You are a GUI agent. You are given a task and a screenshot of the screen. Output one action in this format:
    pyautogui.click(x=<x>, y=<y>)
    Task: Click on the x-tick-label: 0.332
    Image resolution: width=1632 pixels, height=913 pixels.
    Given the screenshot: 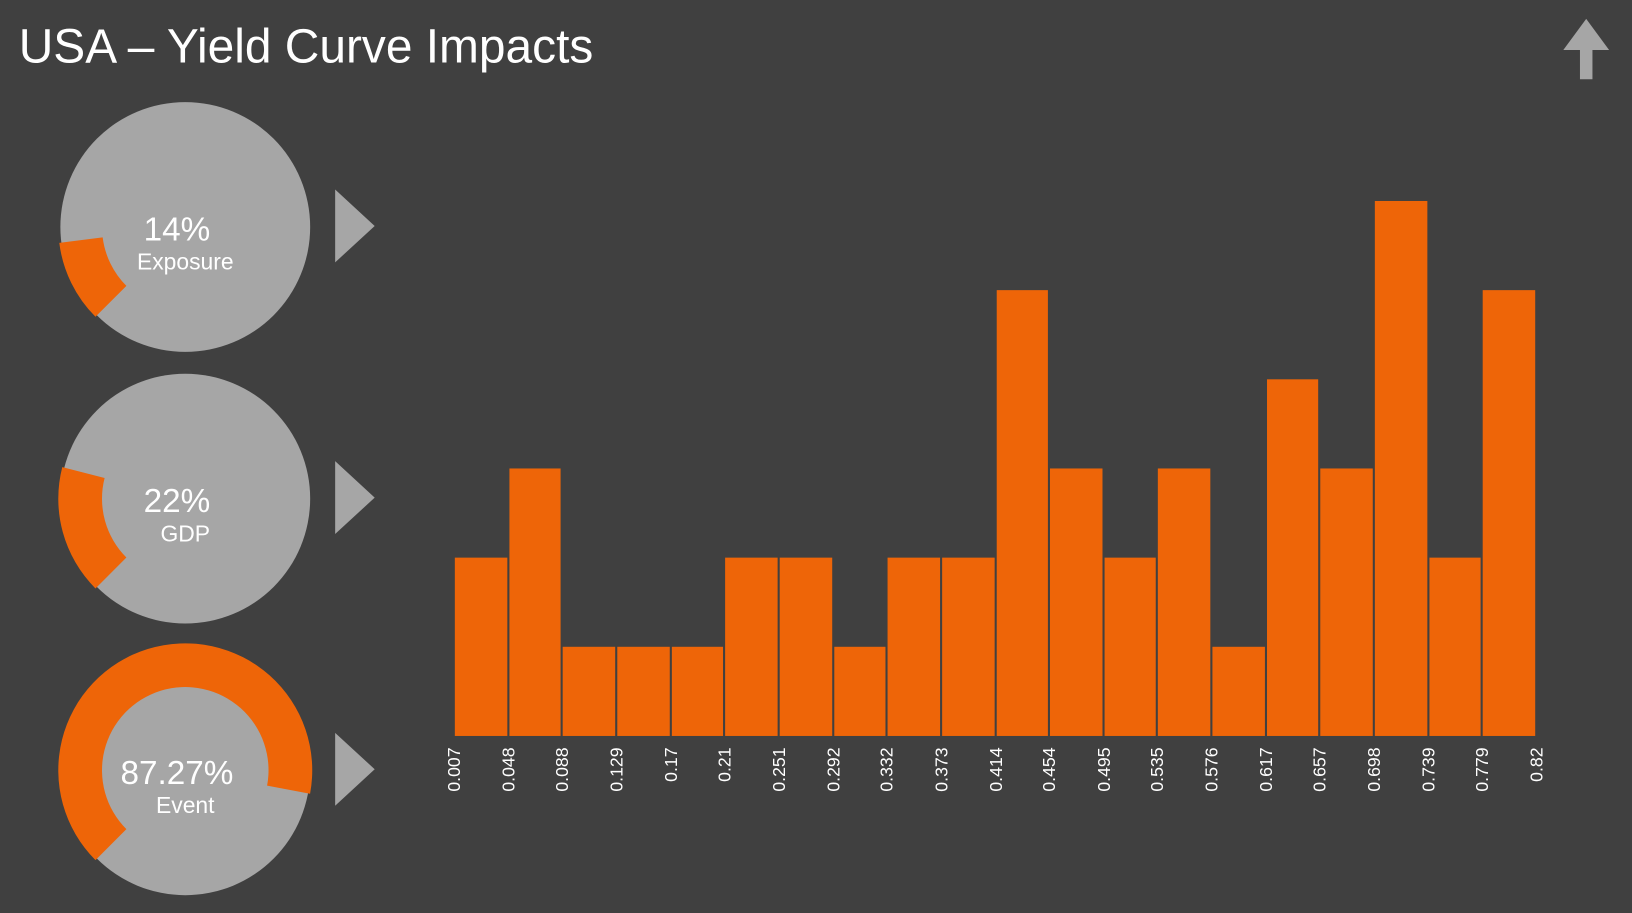 What is the action you would take?
    pyautogui.click(x=887, y=769)
    